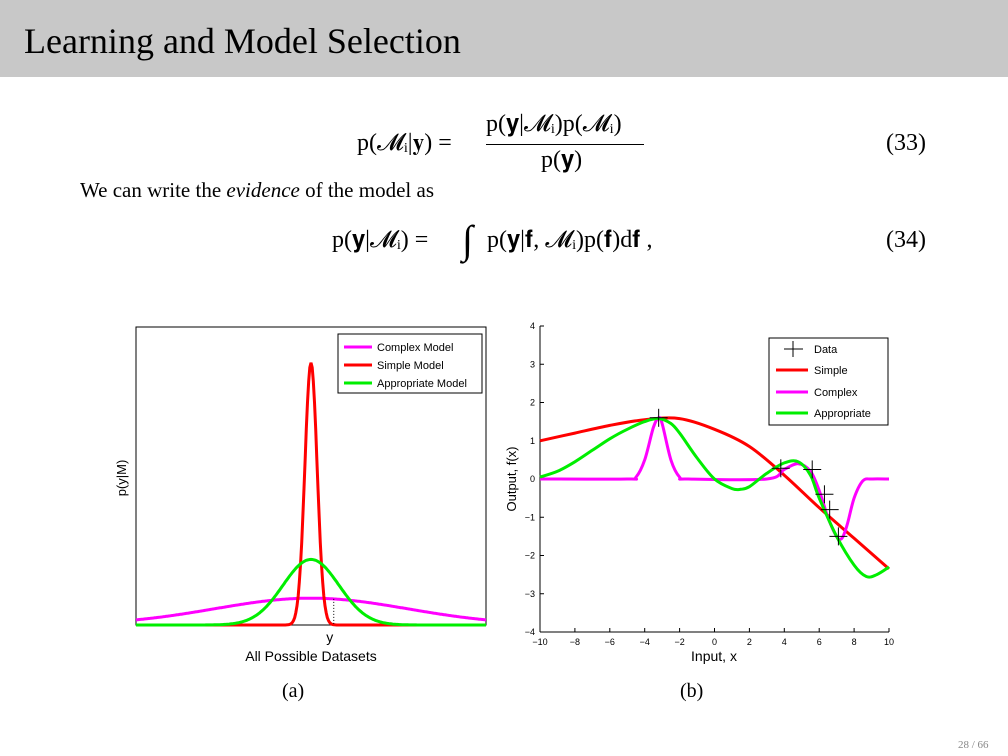  I want to click on fig-a-legend-simple: Simple Model, so click(410, 366).